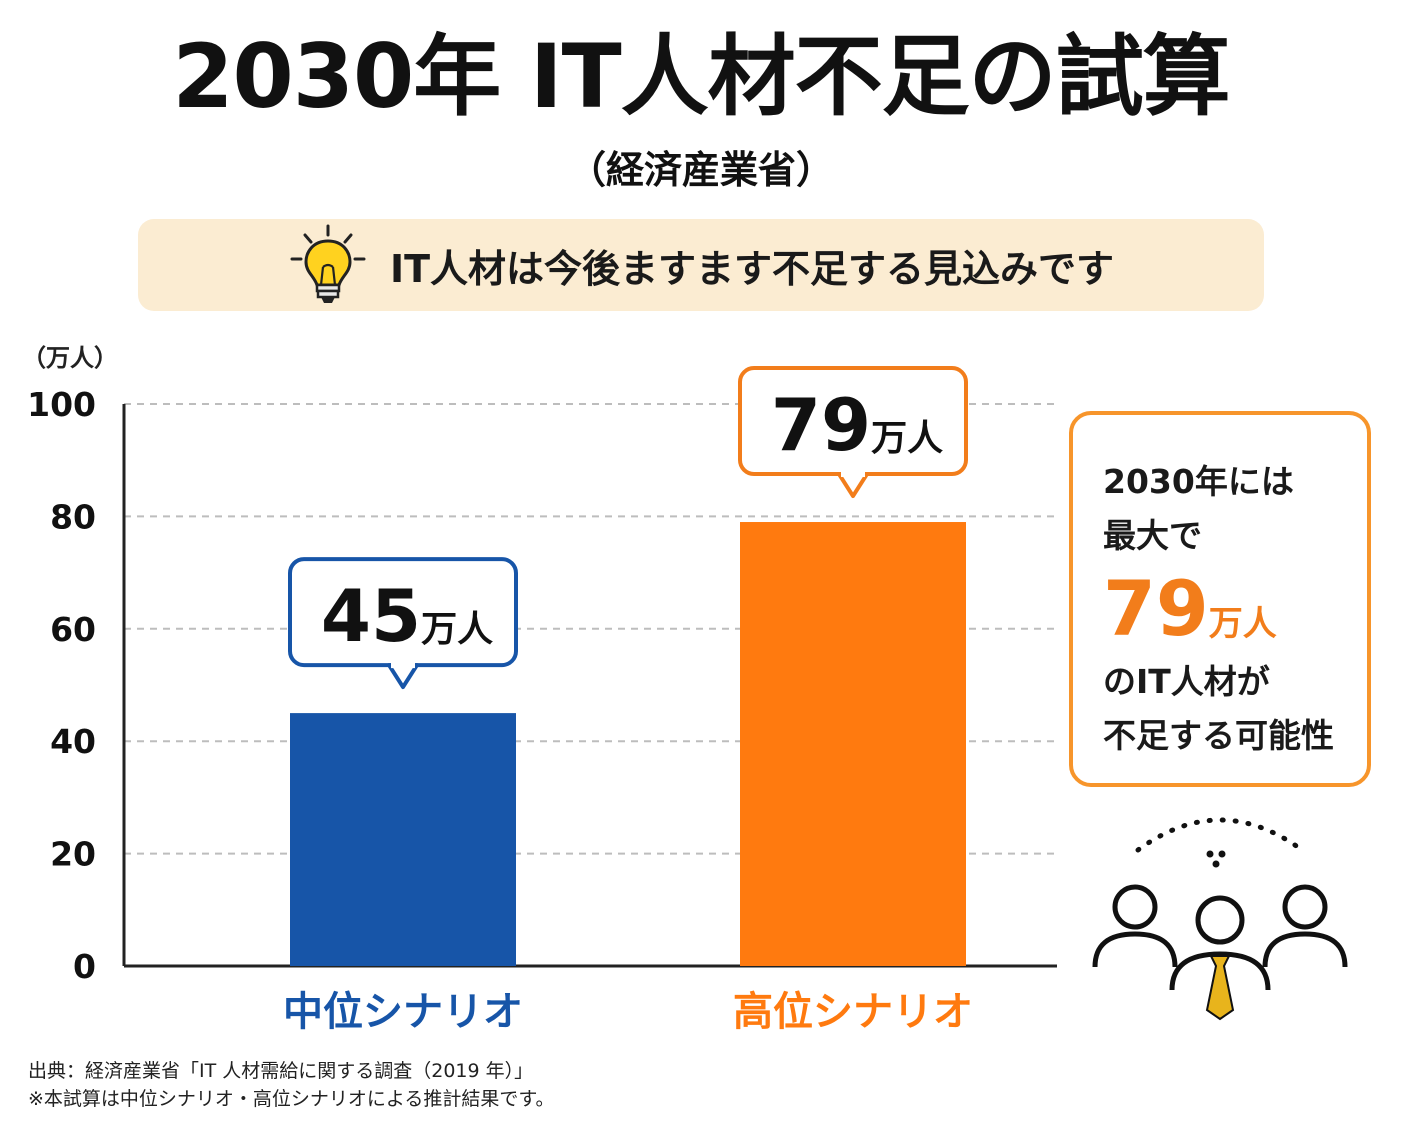  Describe the element at coordinates (291, 1099) in the screenshot. I see `source-line-2: ※本試算は中位シナリオ・高位シナリオによる推計結果です。` at that location.